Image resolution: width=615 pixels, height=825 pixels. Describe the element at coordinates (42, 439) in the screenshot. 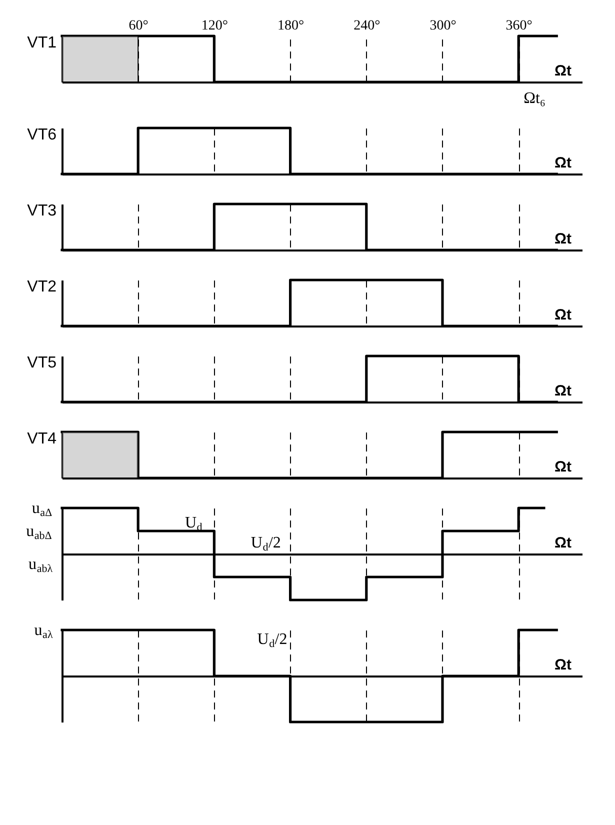

I see `y-axis-title: VT4` at that location.